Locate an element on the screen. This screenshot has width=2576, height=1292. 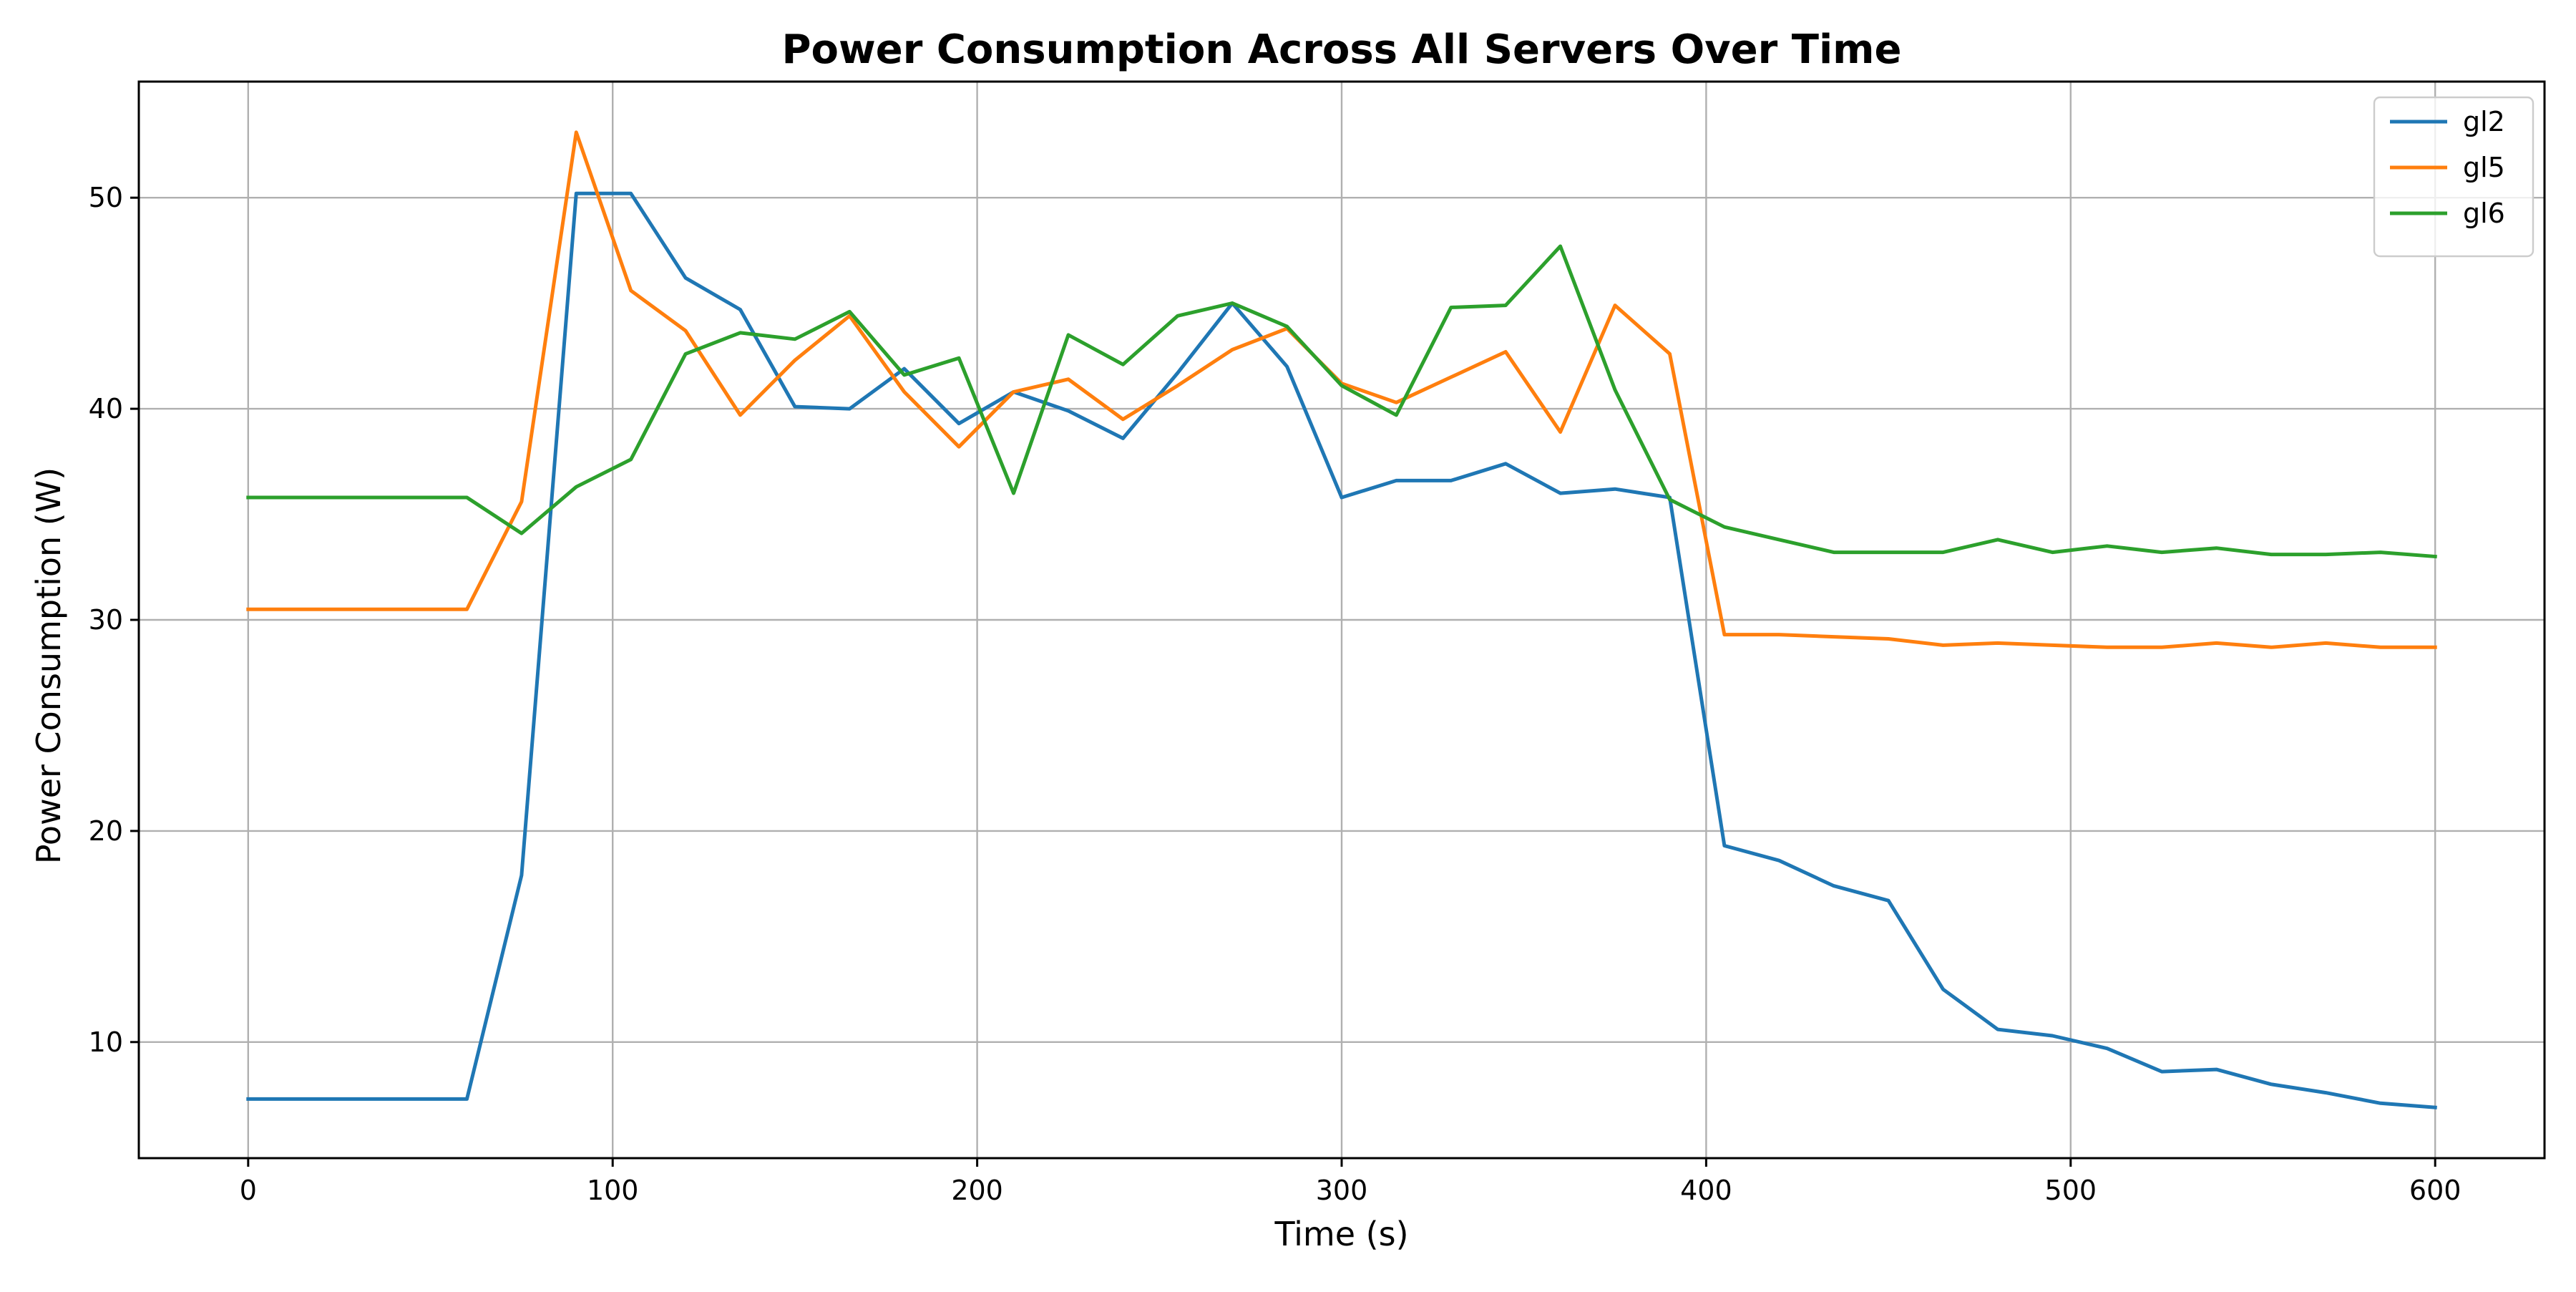
y-tick-label: 50 is located at coordinates (106, 197).